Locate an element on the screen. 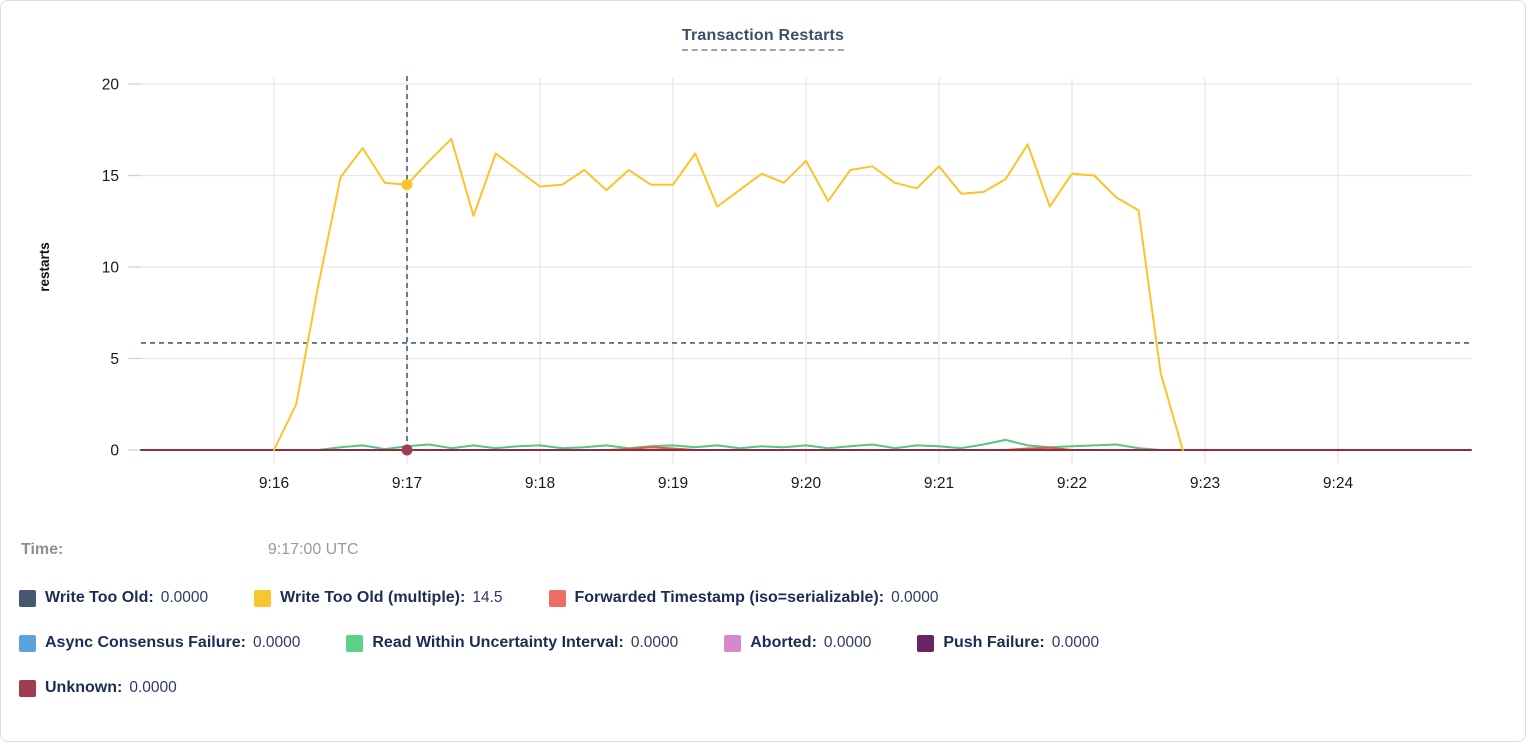  x-tick-label: 9:21 is located at coordinates (939, 483).